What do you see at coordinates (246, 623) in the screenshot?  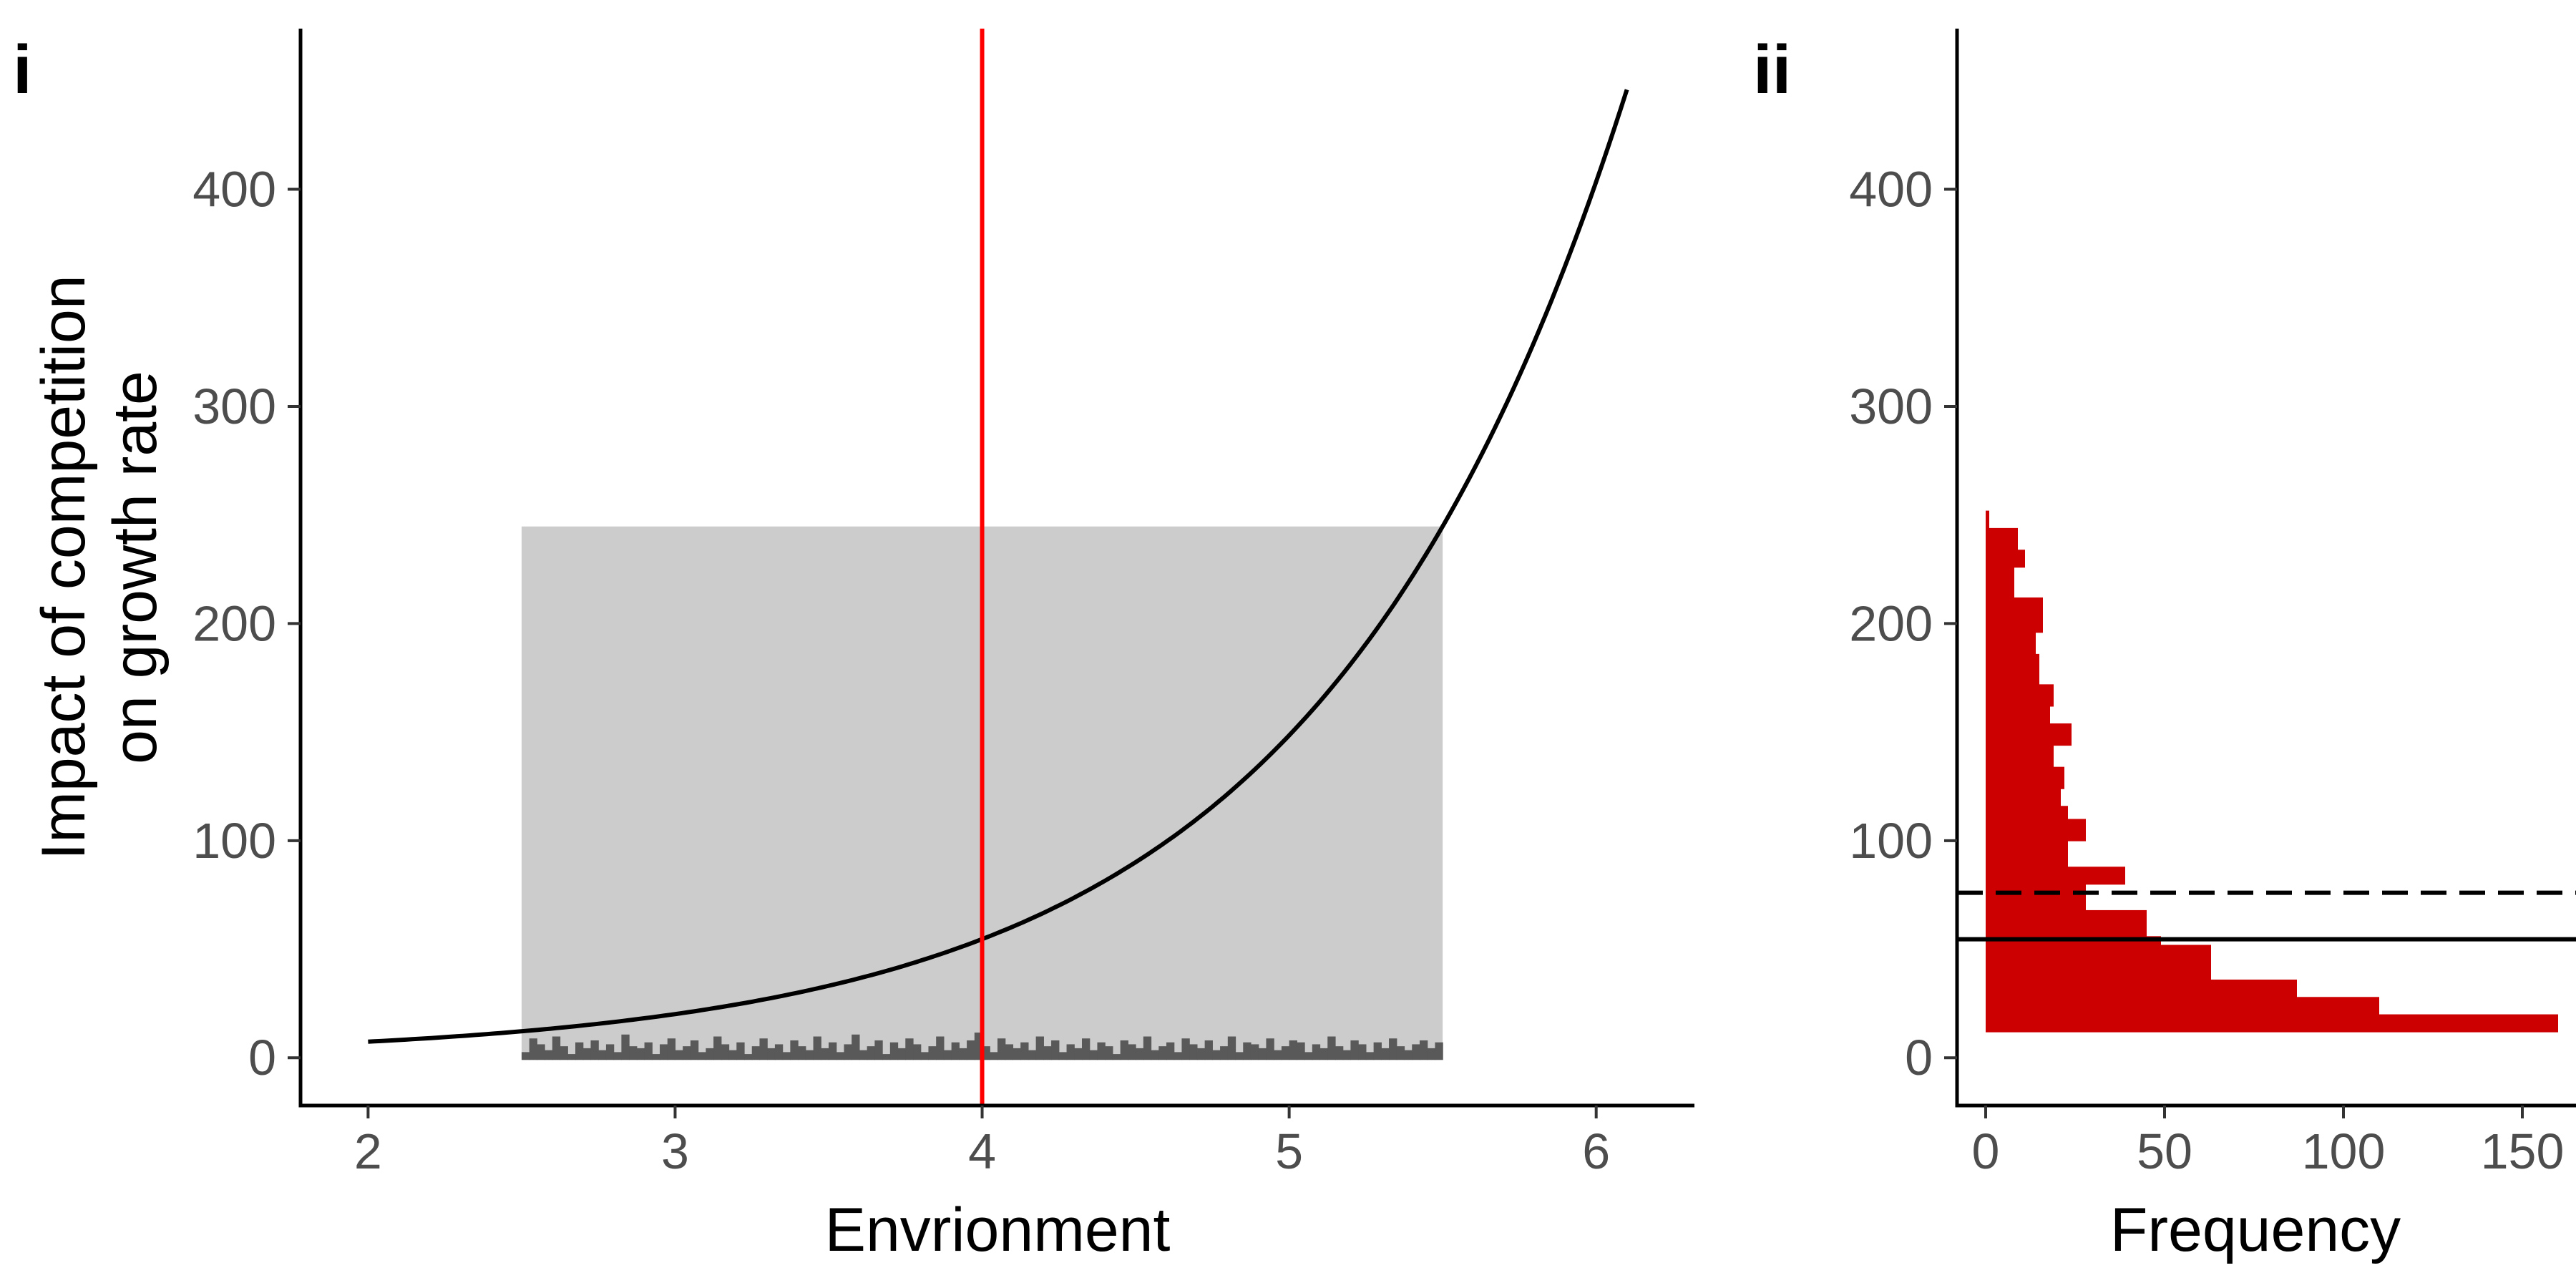 I see `panel-i-y-ticks: 0 100 200 300 400` at bounding box center [246, 623].